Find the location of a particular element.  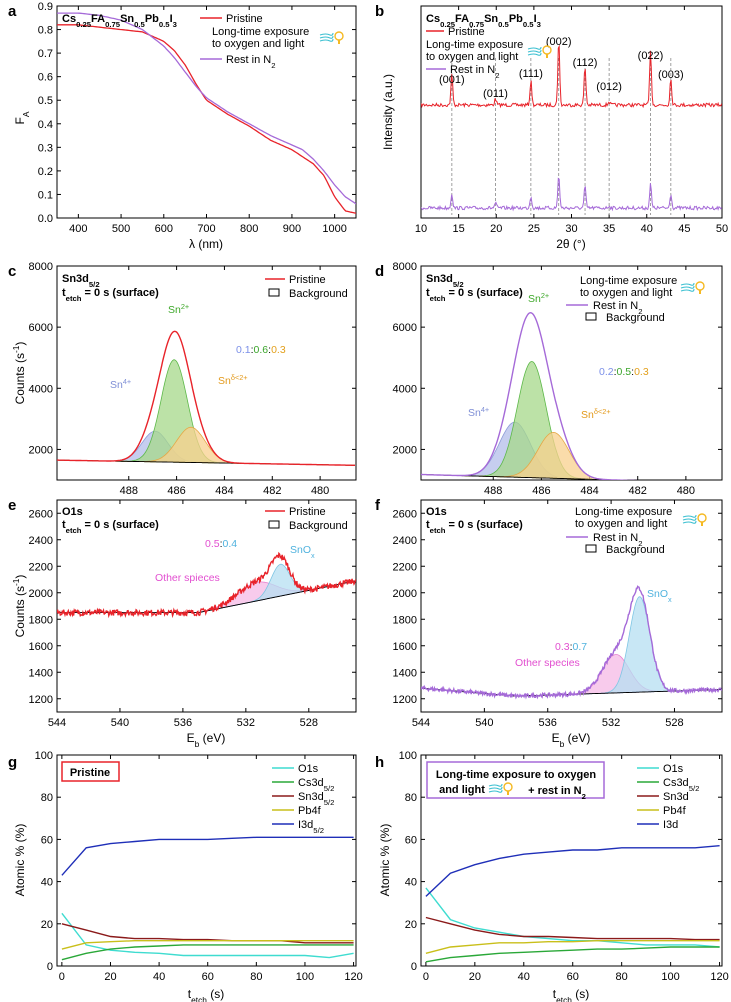

y-tick-label: 0 is located at coordinates (50, 967).